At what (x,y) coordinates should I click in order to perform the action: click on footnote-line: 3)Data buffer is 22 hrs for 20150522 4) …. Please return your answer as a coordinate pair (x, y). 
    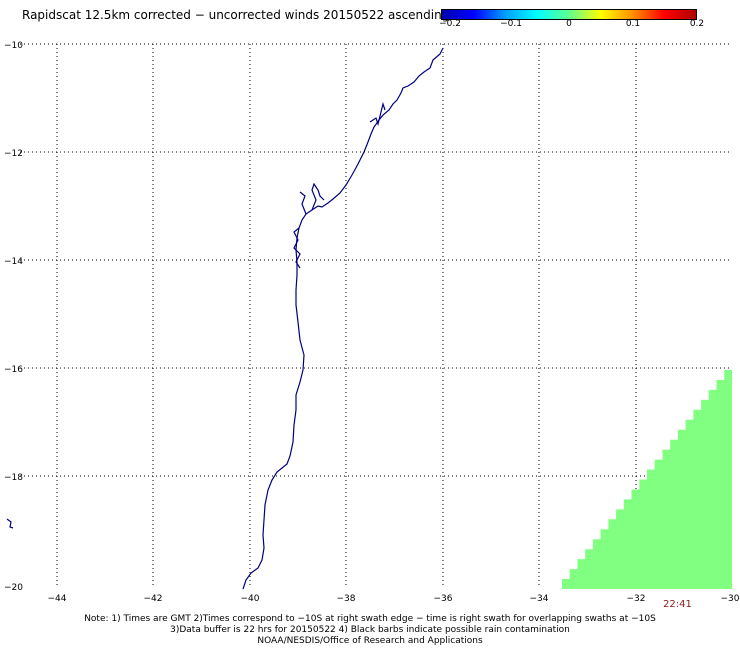
    Looking at the image, I should click on (370, 630).